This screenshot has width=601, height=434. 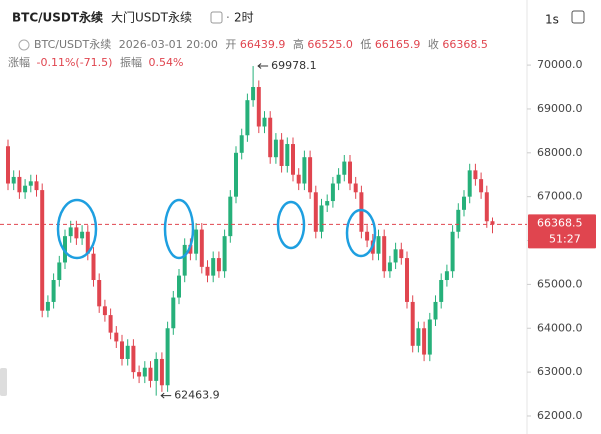 I want to click on last-price-box, so click(x=562, y=231).